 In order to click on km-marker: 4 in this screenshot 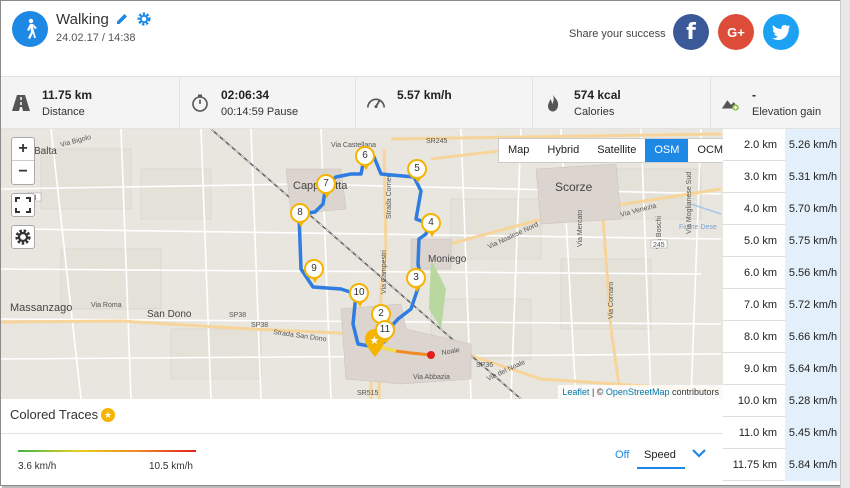, I will do `click(431, 225)`.